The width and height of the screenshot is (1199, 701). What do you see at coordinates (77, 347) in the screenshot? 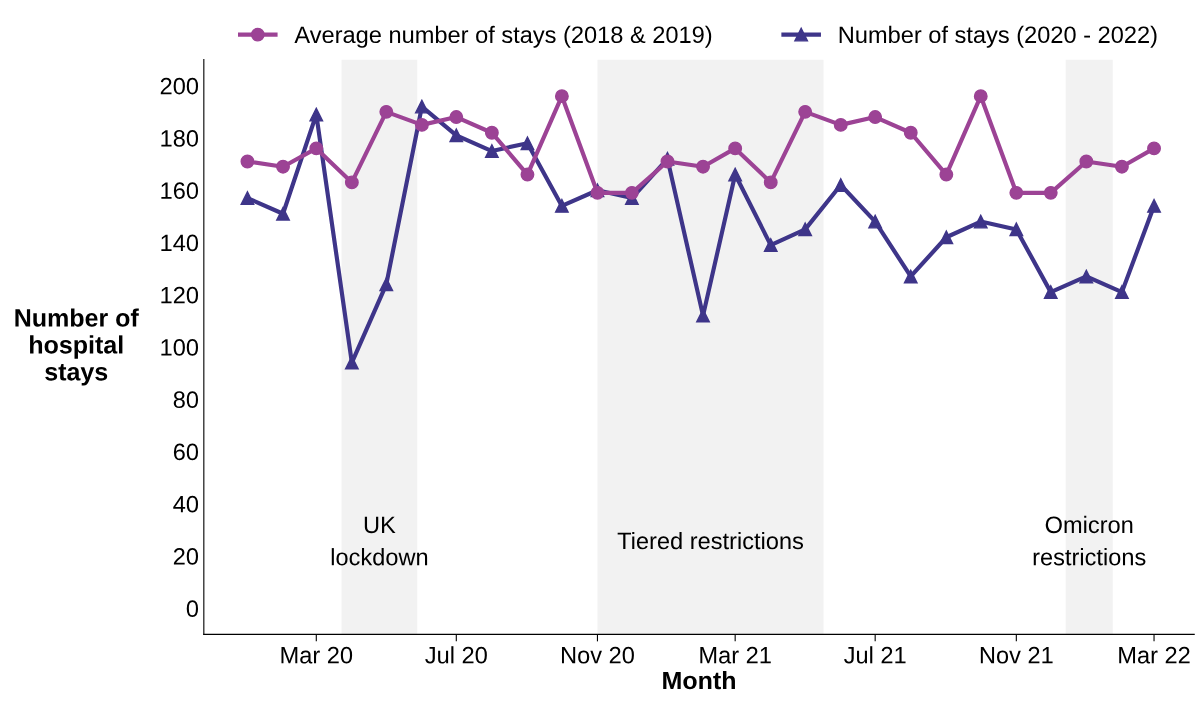
I see `y-axis-title: Number of hospital stays` at bounding box center [77, 347].